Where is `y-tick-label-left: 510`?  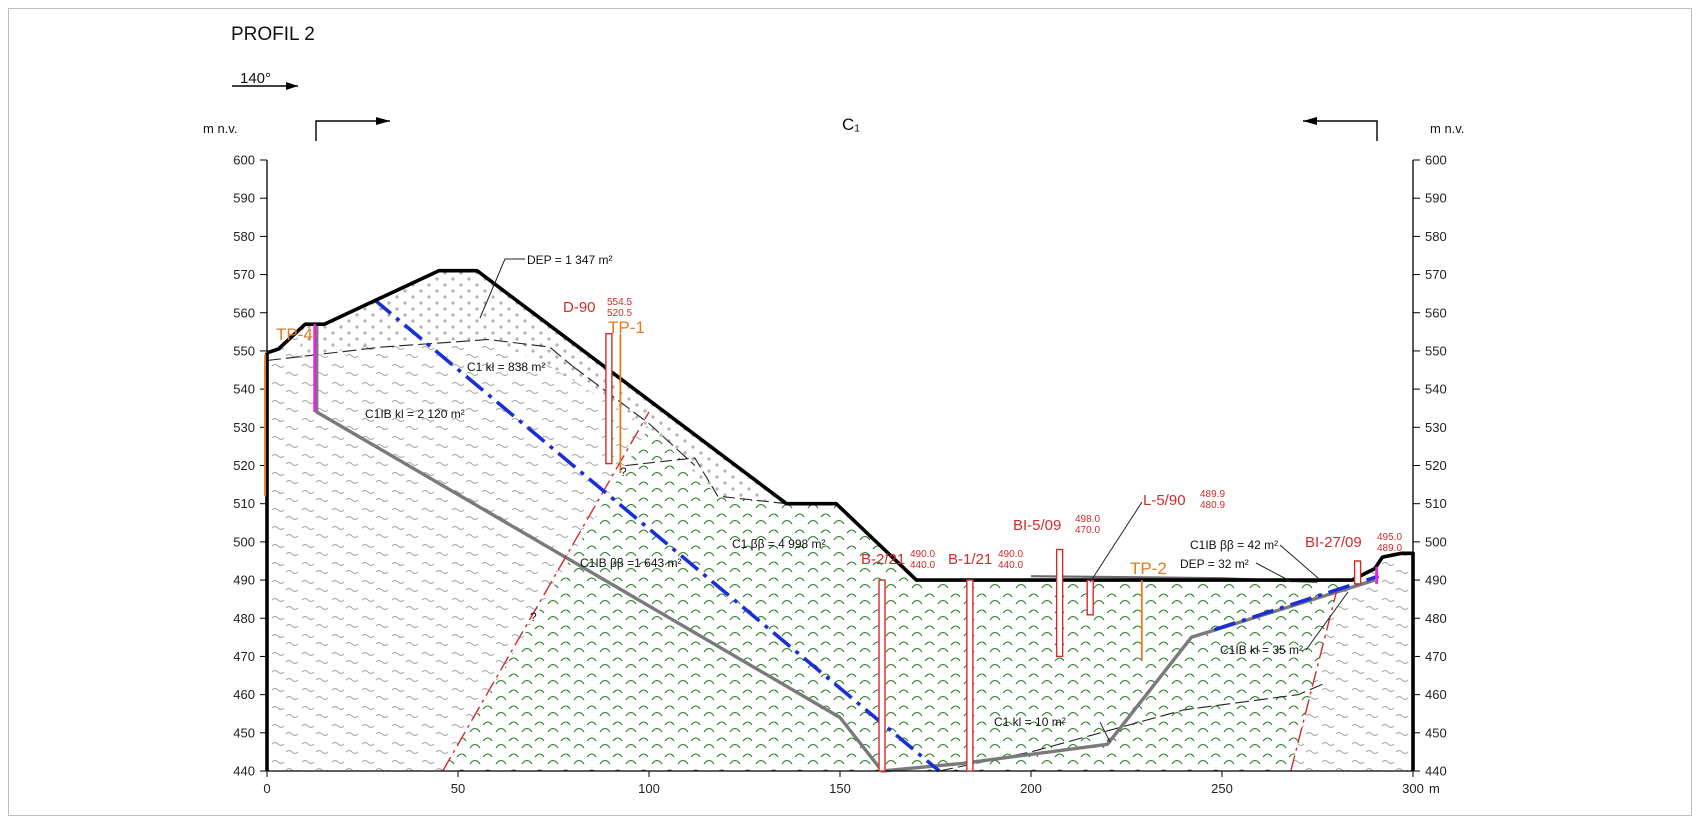
y-tick-label-left: 510 is located at coordinates (244, 503).